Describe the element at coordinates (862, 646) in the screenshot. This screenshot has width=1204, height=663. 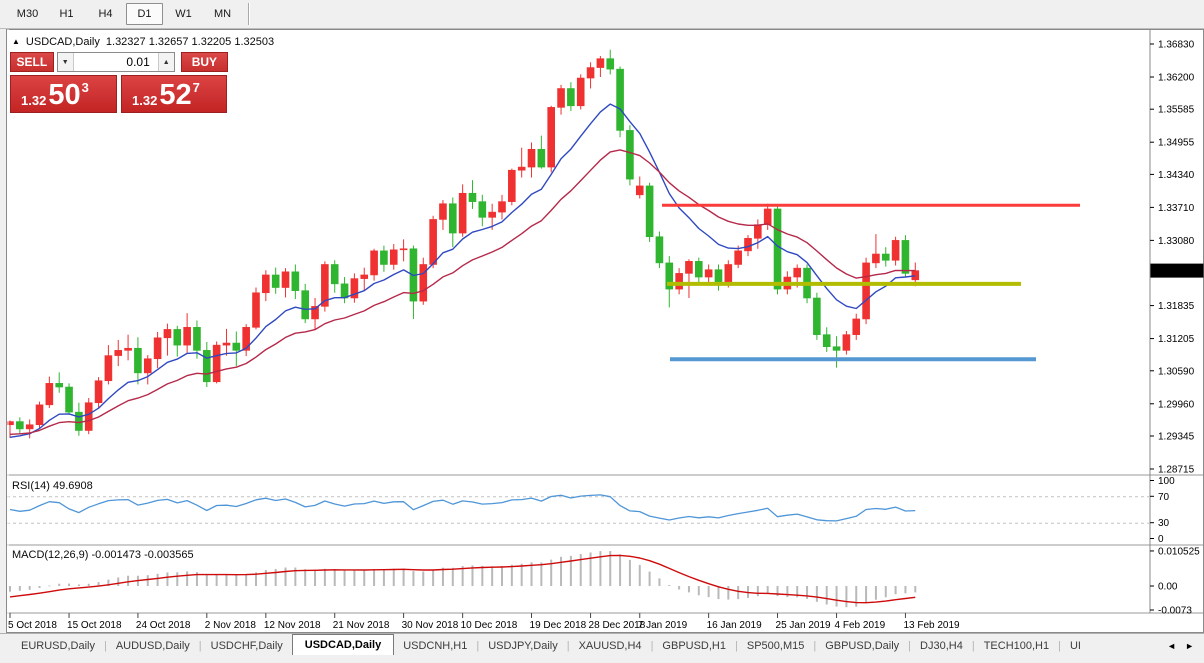
I see `tab-gbpusd-daily: GBPUSD,Daily` at that location.